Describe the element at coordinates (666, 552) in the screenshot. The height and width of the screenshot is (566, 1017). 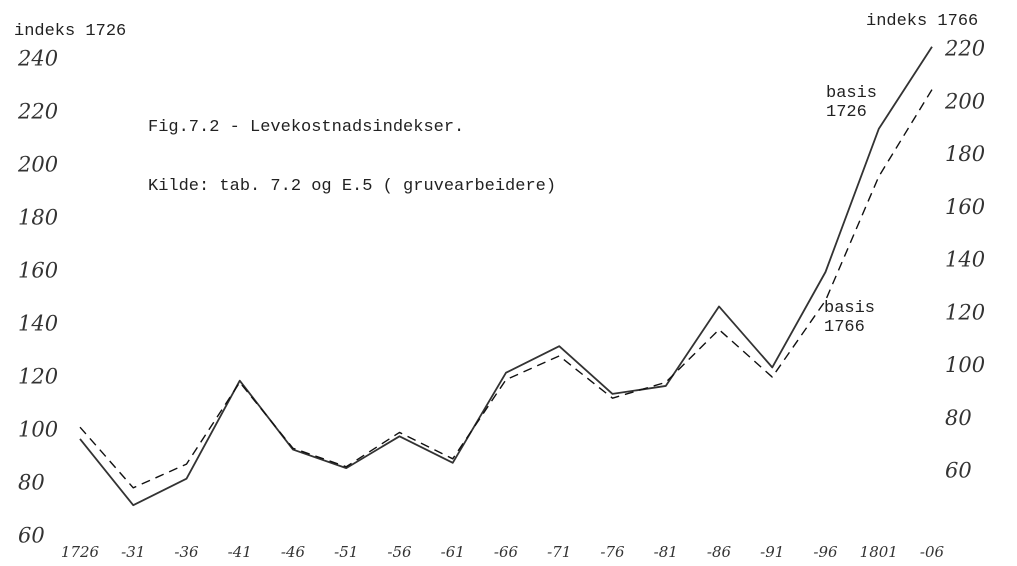
I see `x-tick-label: -81` at that location.